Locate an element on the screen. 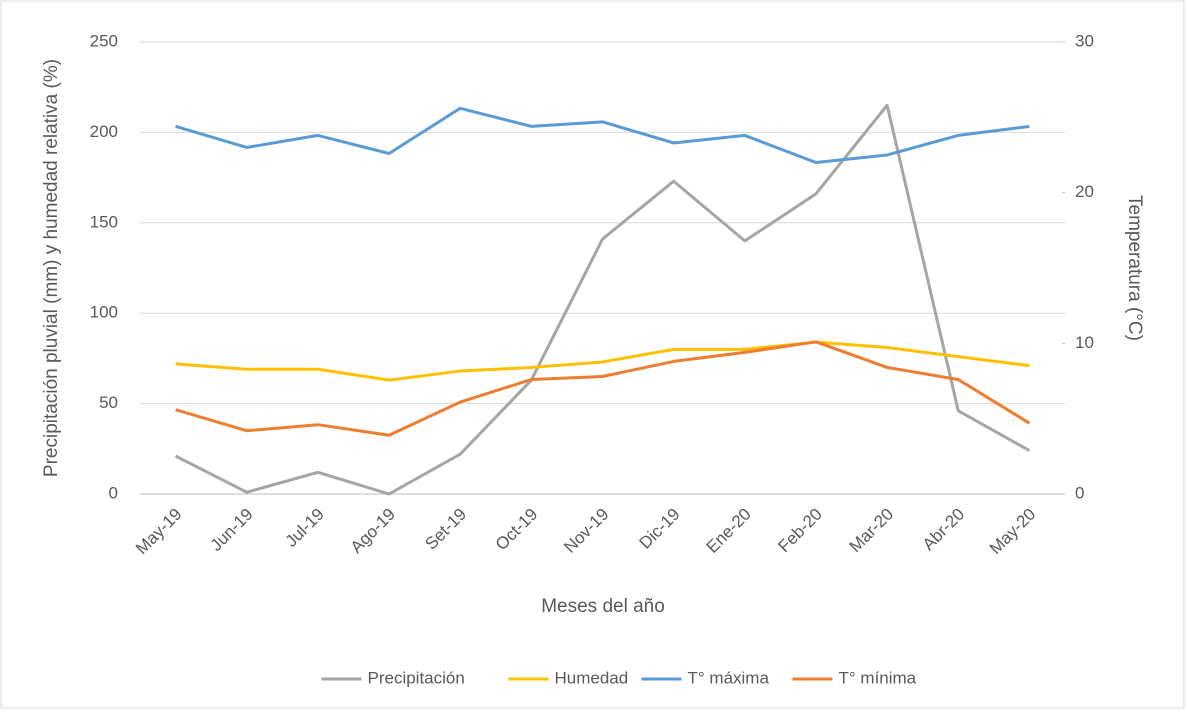 This screenshot has width=1187, height=716. y2-tick-label: 10 is located at coordinates (1084, 342).